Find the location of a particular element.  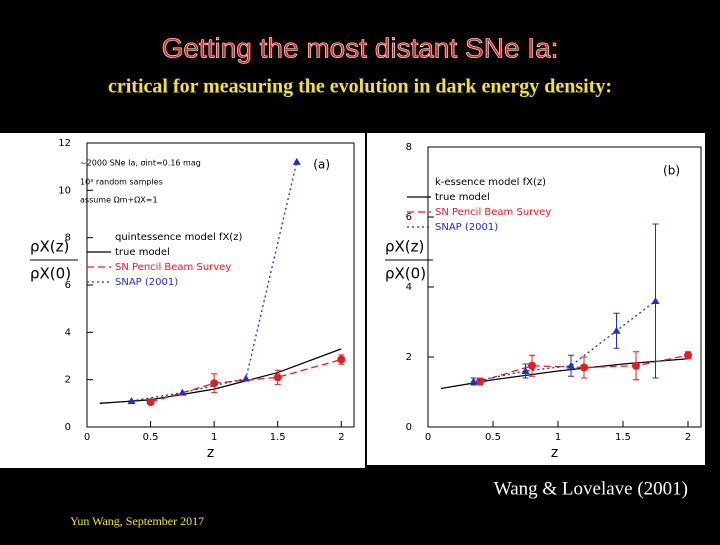

annotation: (a) is located at coordinates (321, 165).